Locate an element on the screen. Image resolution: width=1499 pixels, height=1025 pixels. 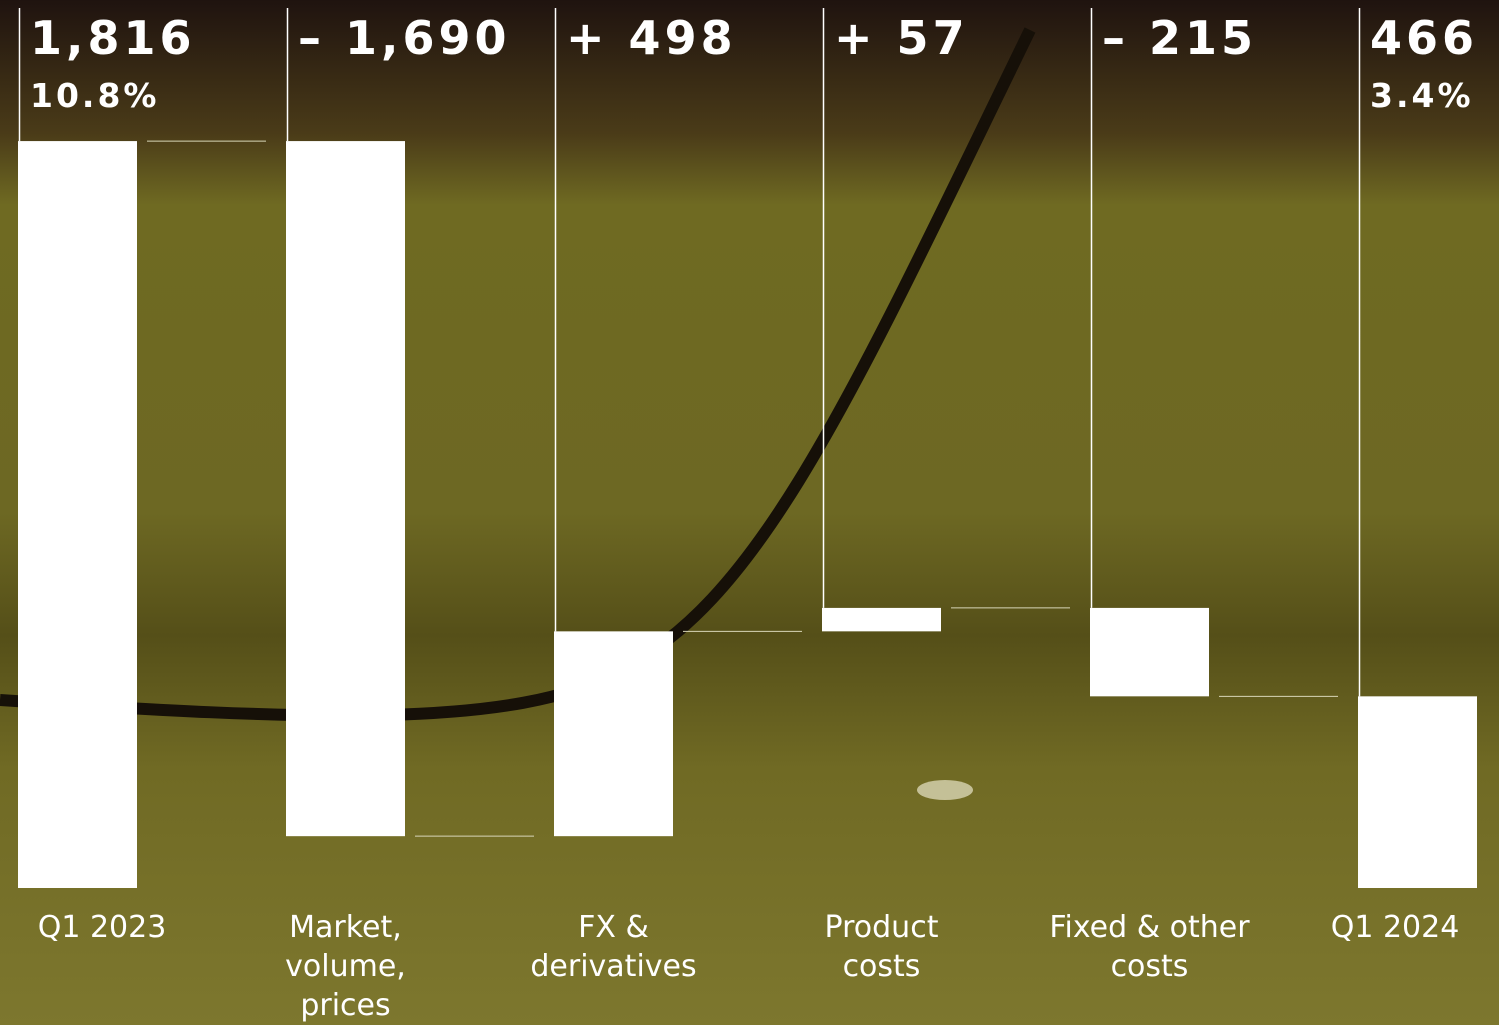
value-label: 466 is located at coordinates (1424, 38).